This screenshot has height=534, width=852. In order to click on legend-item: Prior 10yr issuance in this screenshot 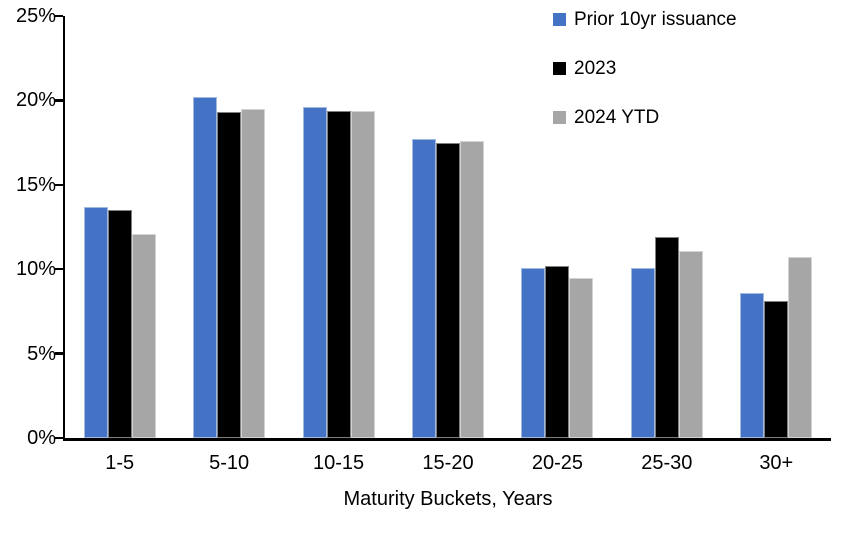, I will do `click(645, 19)`.